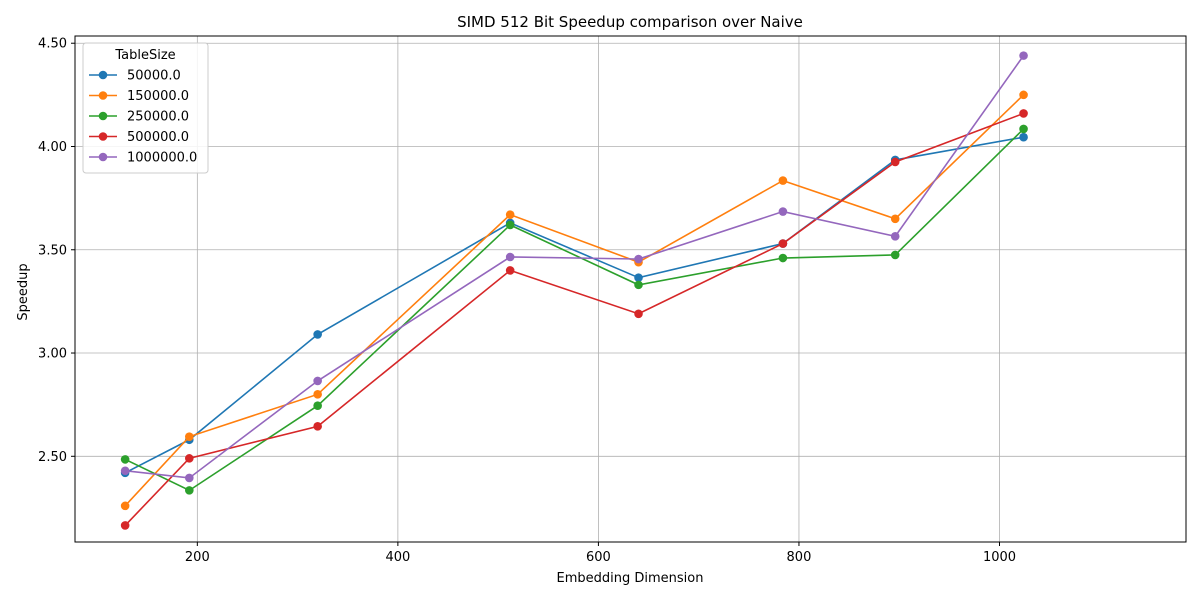 The width and height of the screenshot is (1200, 600). Describe the element at coordinates (144, 55) in the screenshot. I see `legend-title: TableSize` at that location.